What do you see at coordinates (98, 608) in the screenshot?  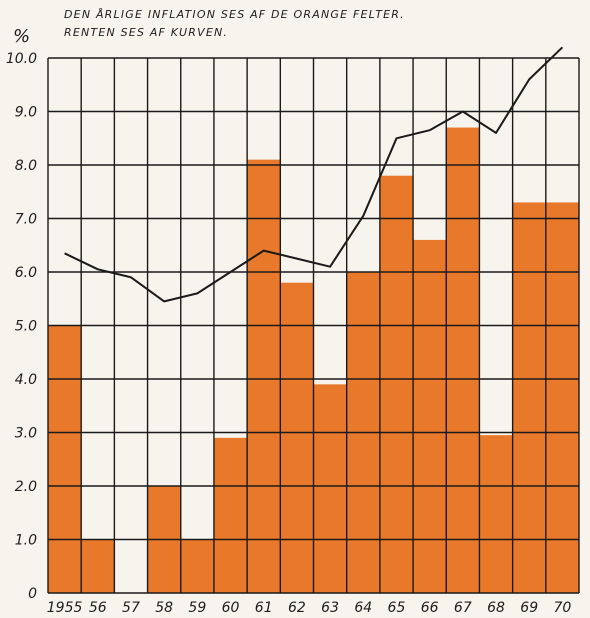 I see `x-tick-label: 56` at bounding box center [98, 608].